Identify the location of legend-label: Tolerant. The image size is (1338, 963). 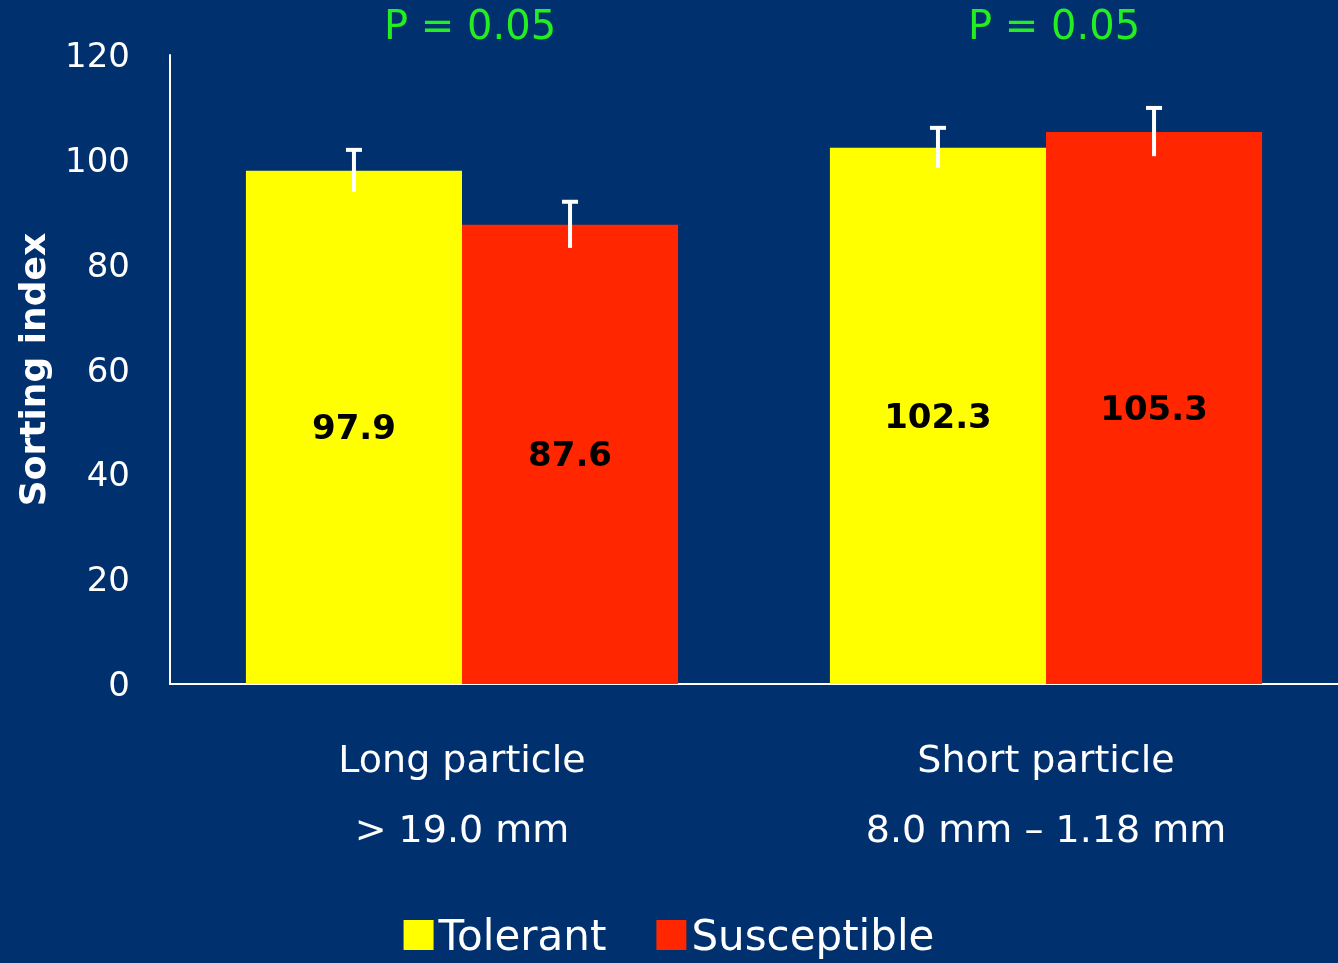
(522, 935).